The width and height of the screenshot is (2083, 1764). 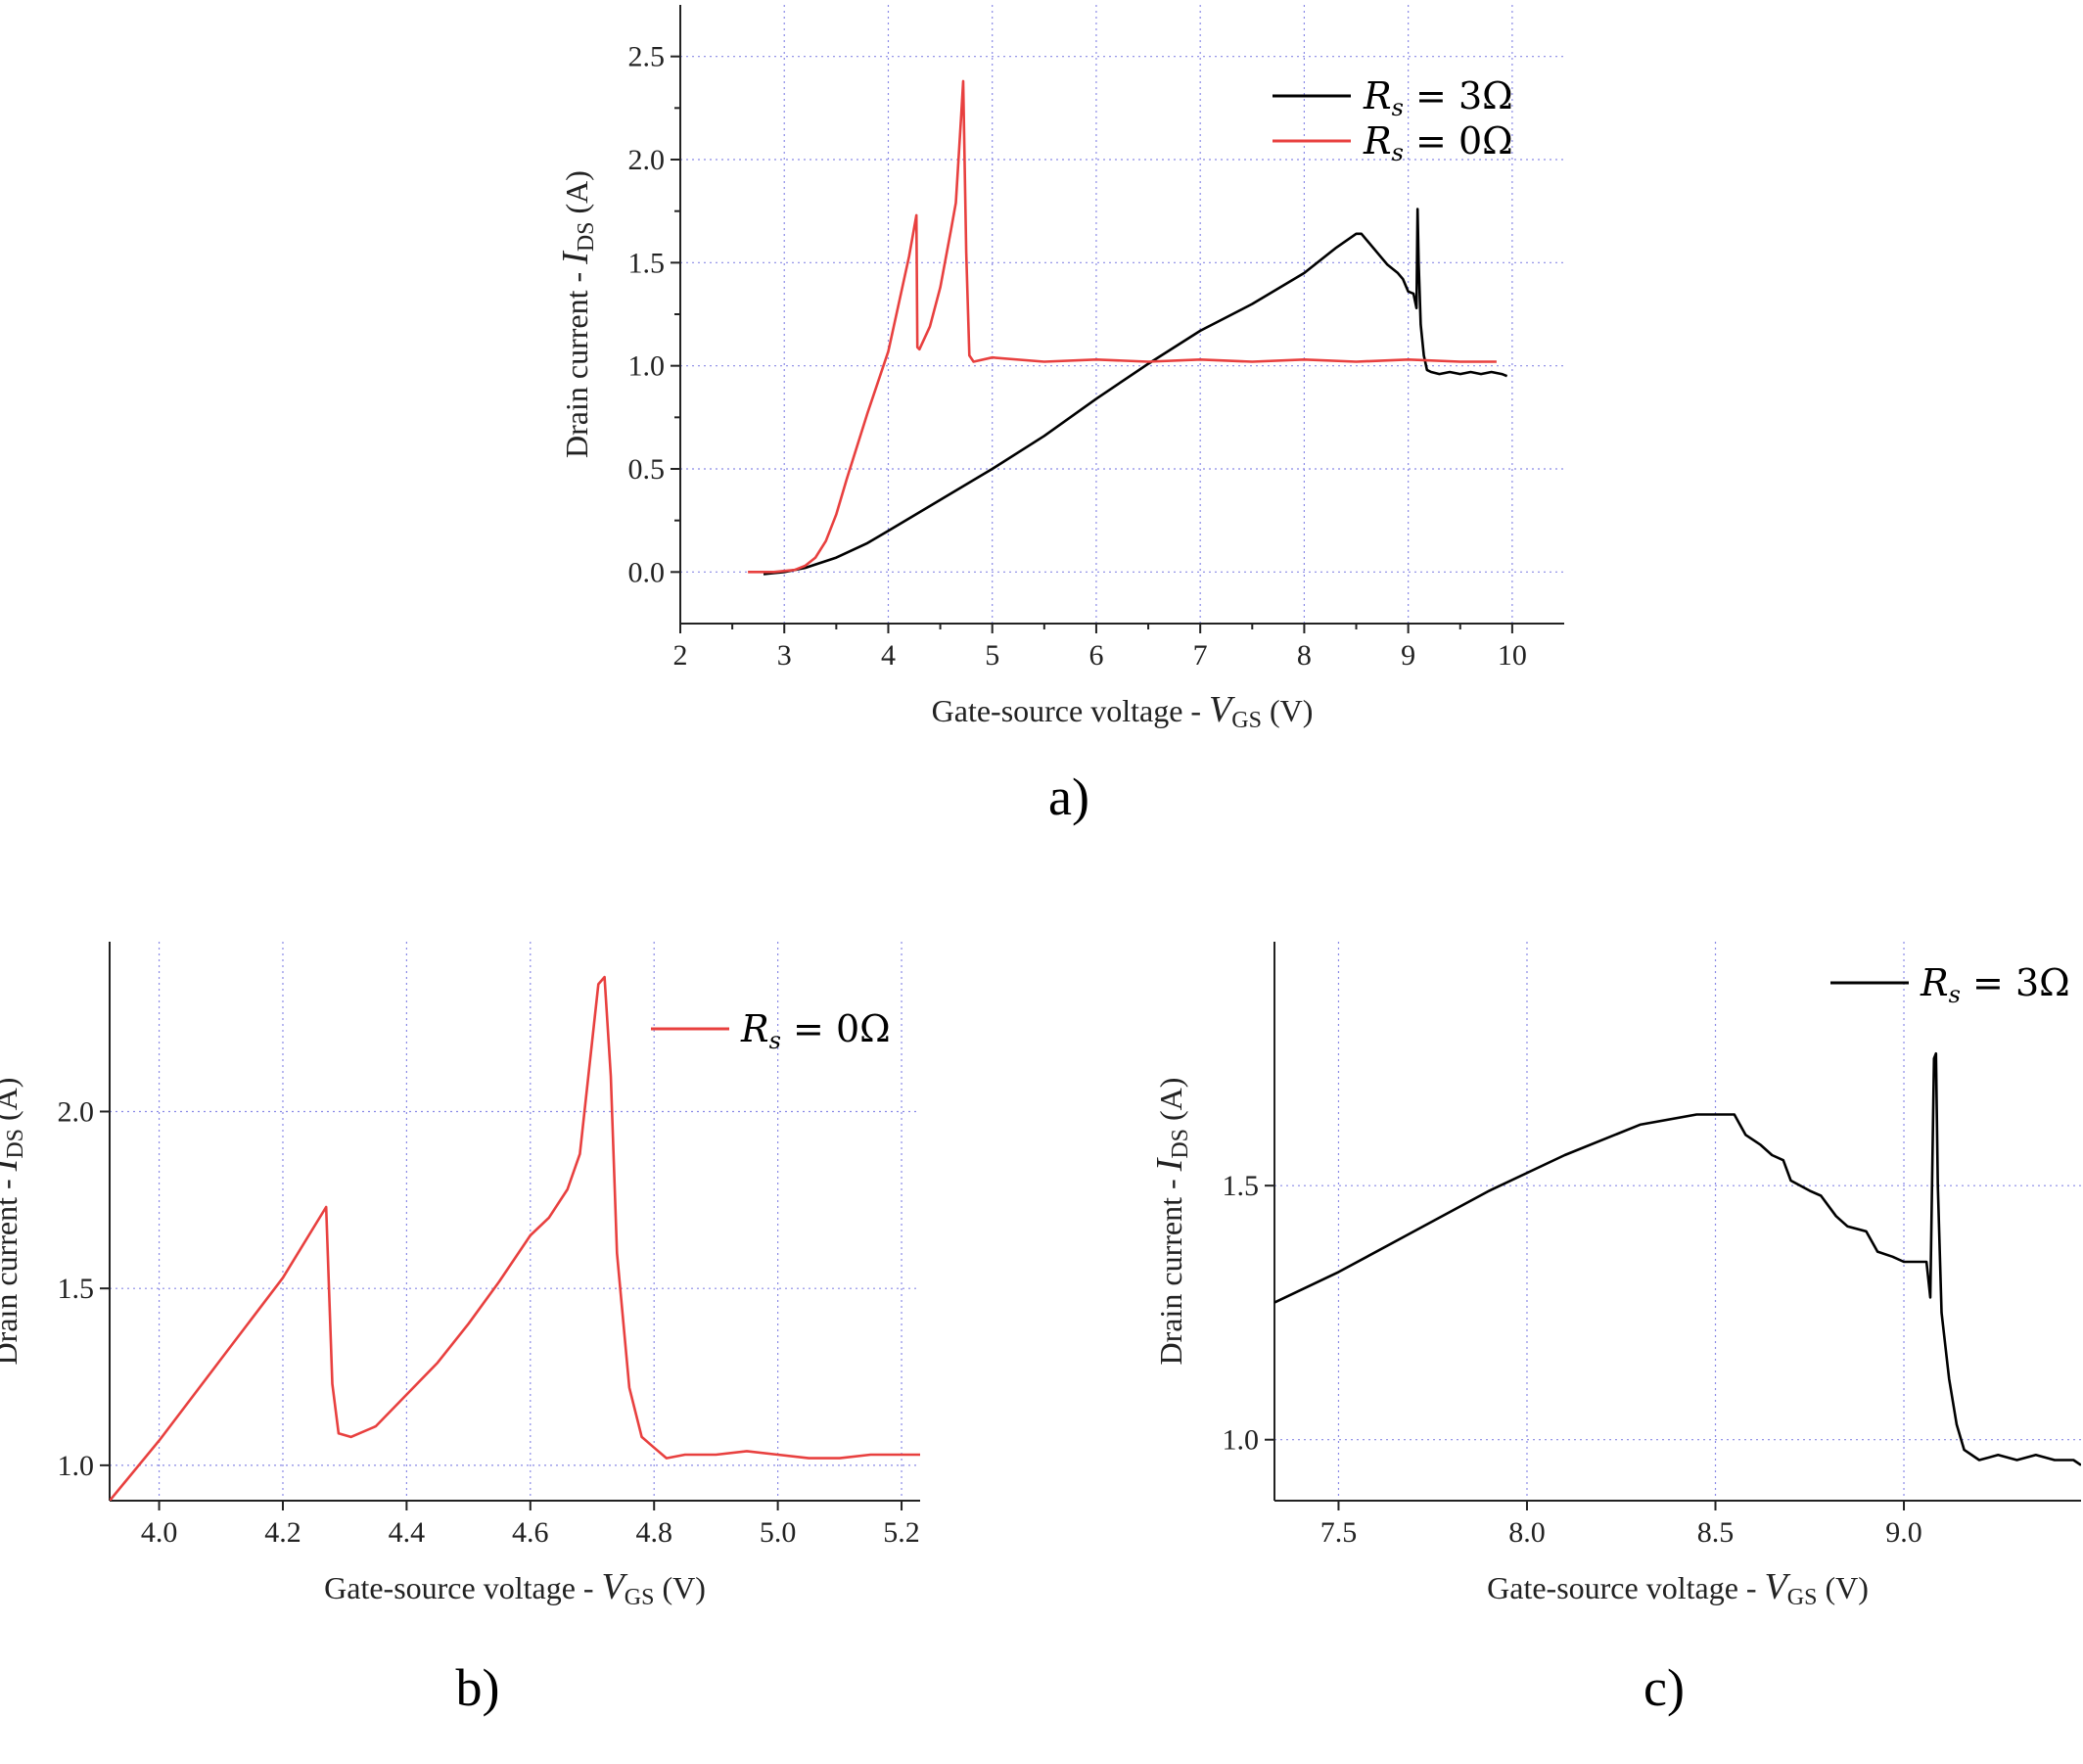 What do you see at coordinates (1408, 655) in the screenshot?
I see `x-tick-label: 9` at bounding box center [1408, 655].